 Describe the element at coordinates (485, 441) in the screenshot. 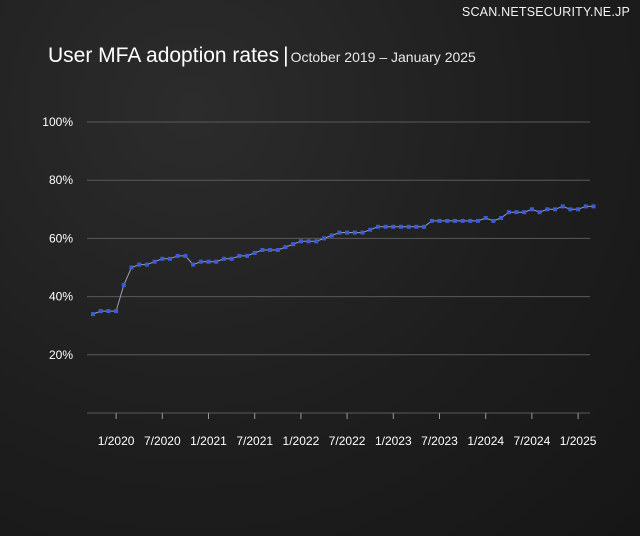

I see `x-tick-label: 1/2024` at that location.